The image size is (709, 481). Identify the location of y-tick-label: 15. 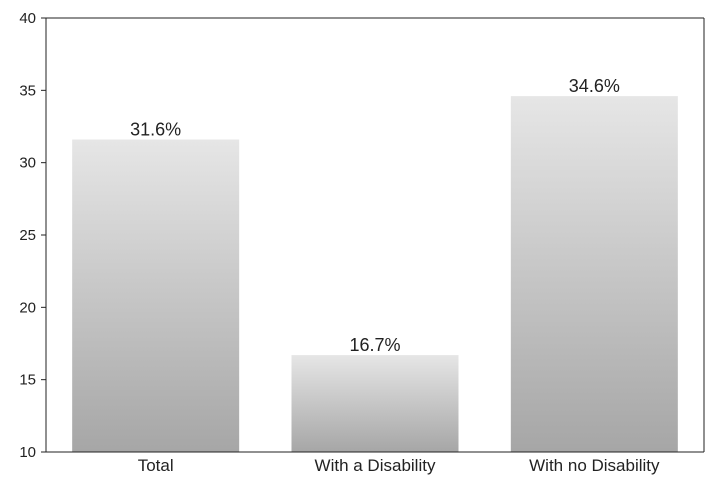
(27, 380).